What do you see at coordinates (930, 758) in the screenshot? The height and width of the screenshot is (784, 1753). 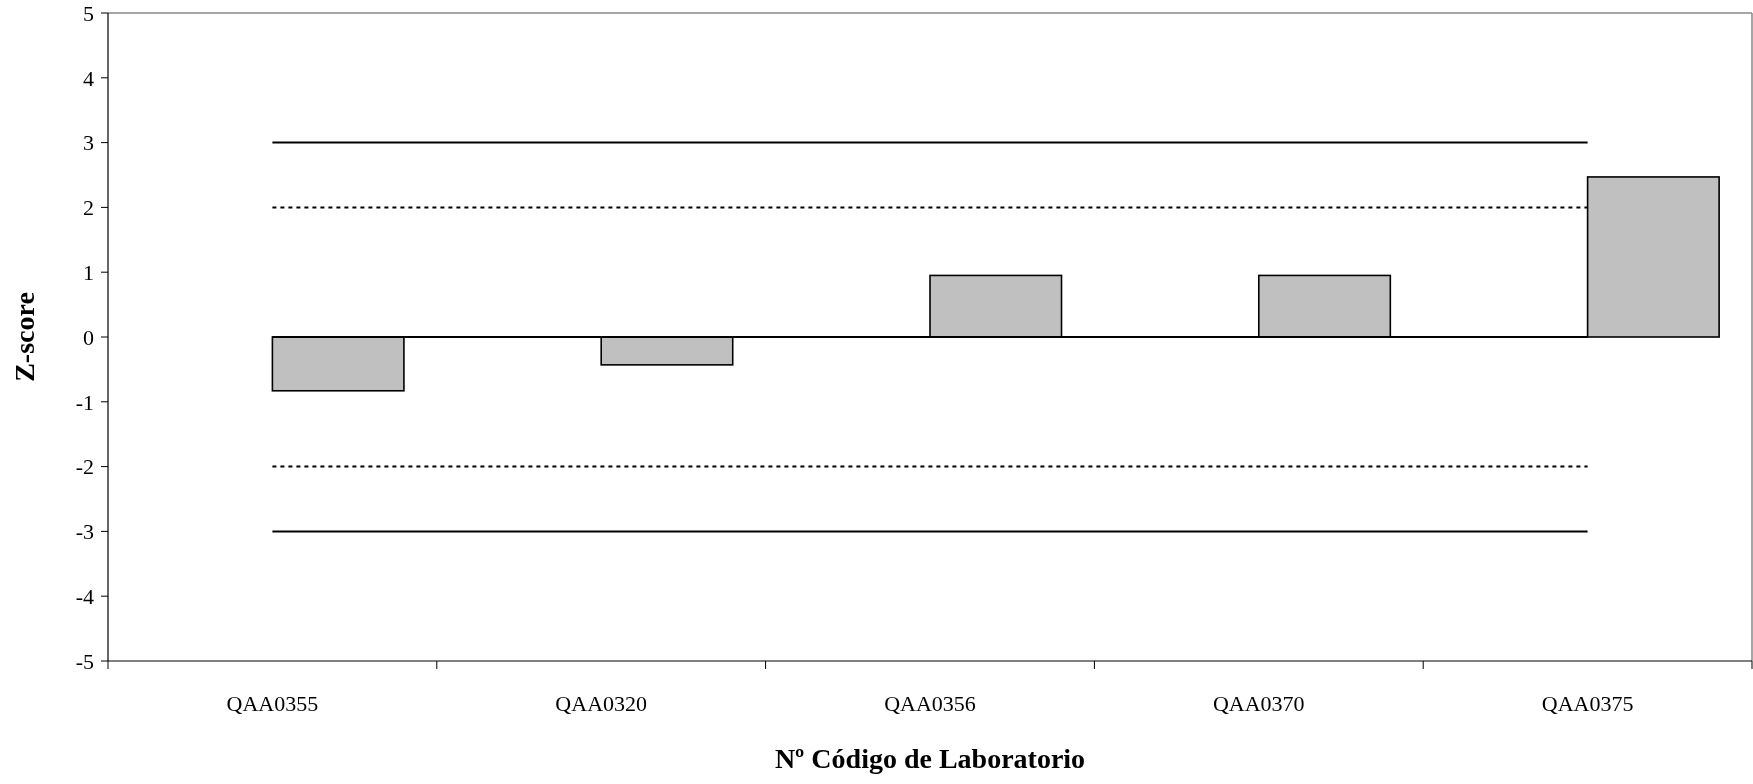 I see `x-axis-title: Nº Código de Laboratorio` at bounding box center [930, 758].